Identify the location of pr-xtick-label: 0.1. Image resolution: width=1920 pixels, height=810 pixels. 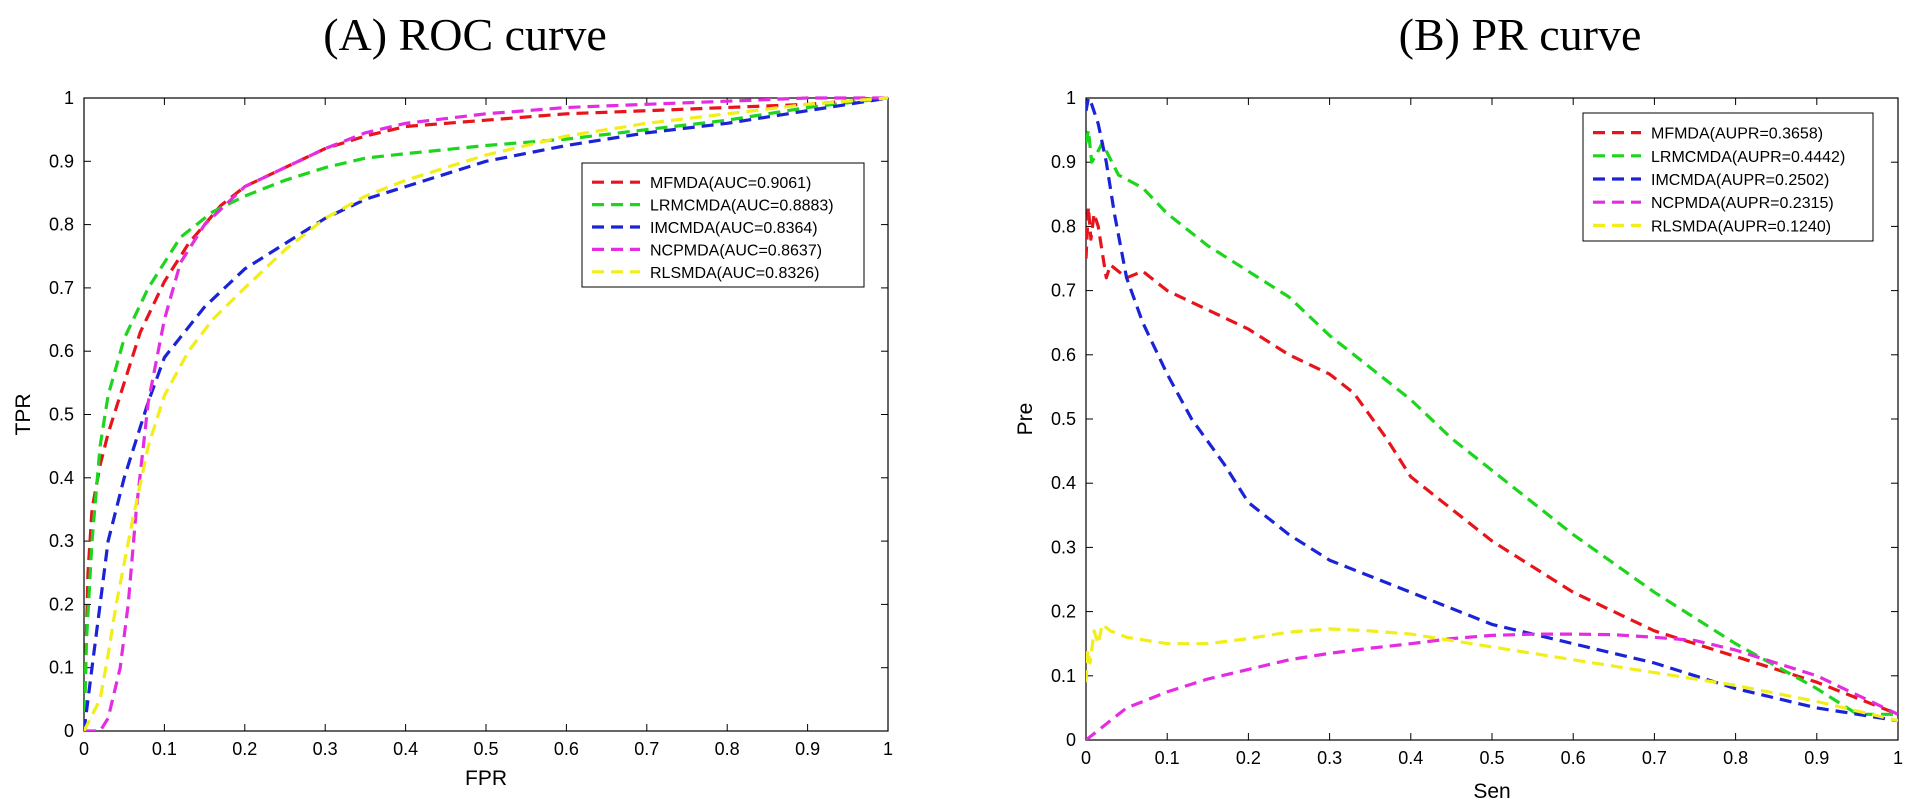
(1167, 758).